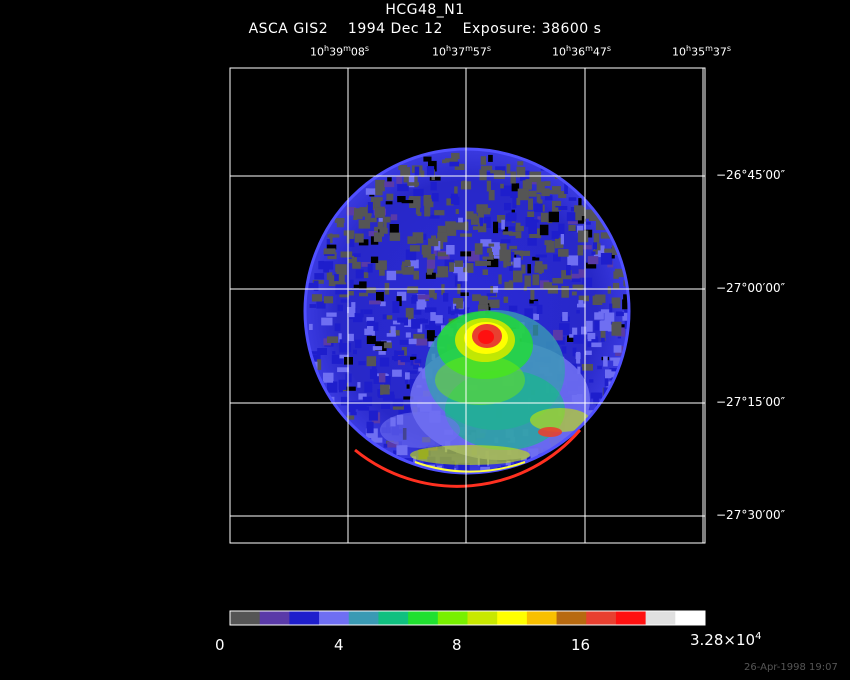 Image resolution: width=850 pixels, height=680 pixels. I want to click on colorbar-tick-label: 8, so click(457, 645).